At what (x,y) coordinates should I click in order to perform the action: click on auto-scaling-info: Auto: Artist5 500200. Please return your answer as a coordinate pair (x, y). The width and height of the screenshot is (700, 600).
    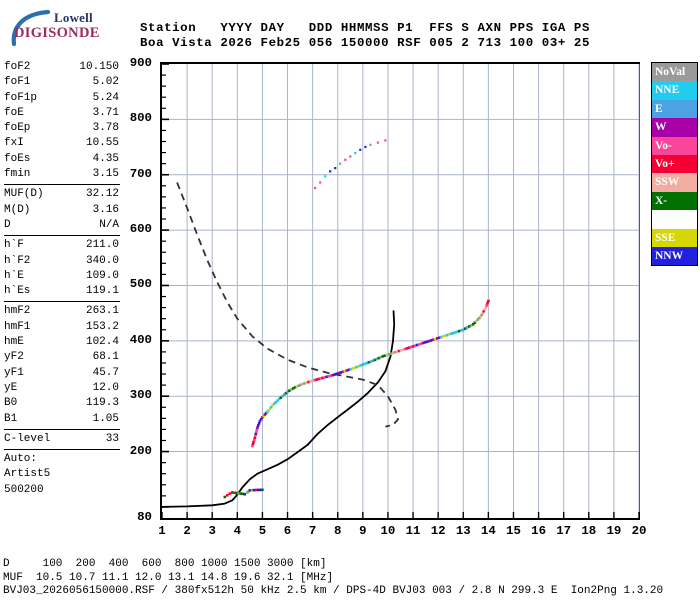
    Looking at the image, I should click on (62, 475).